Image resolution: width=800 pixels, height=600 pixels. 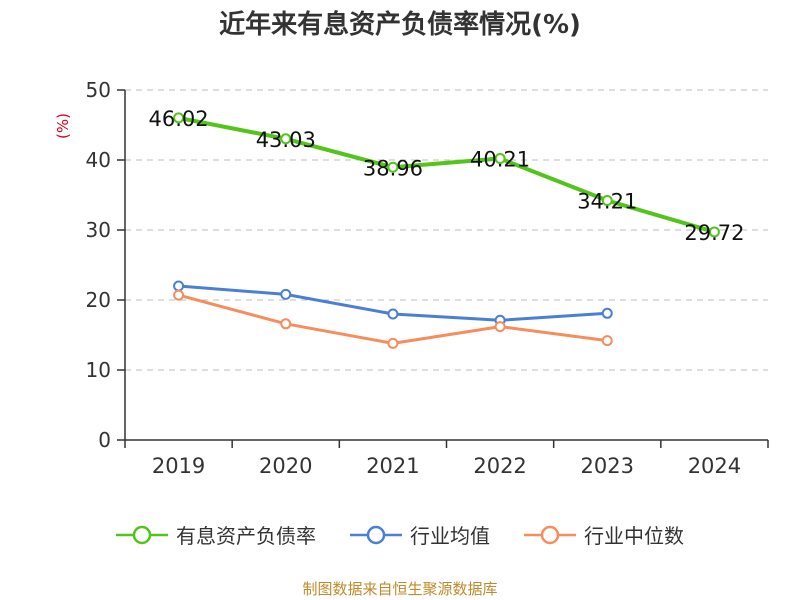 I want to click on legend-label: 有息资产负债率, so click(x=246, y=536).